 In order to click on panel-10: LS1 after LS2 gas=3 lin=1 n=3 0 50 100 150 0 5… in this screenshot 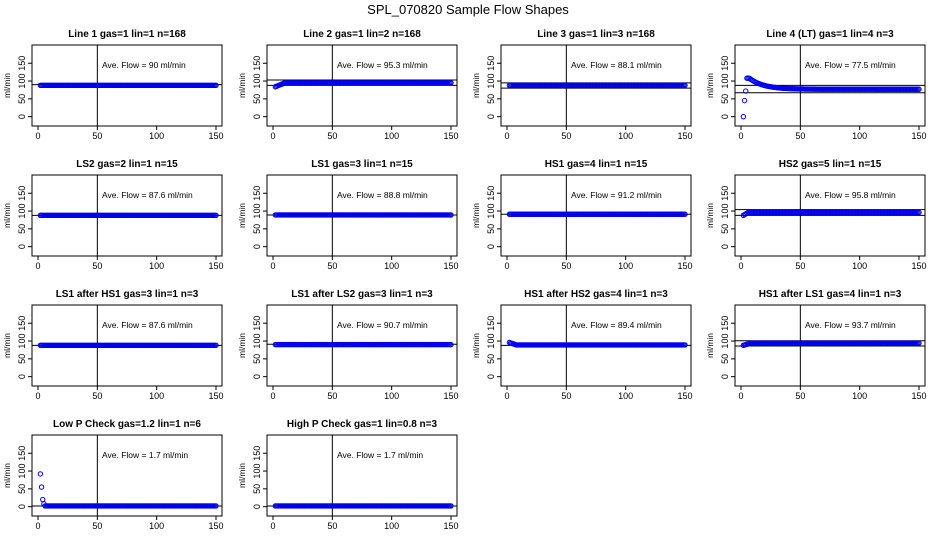, I will do `click(348, 345)`.